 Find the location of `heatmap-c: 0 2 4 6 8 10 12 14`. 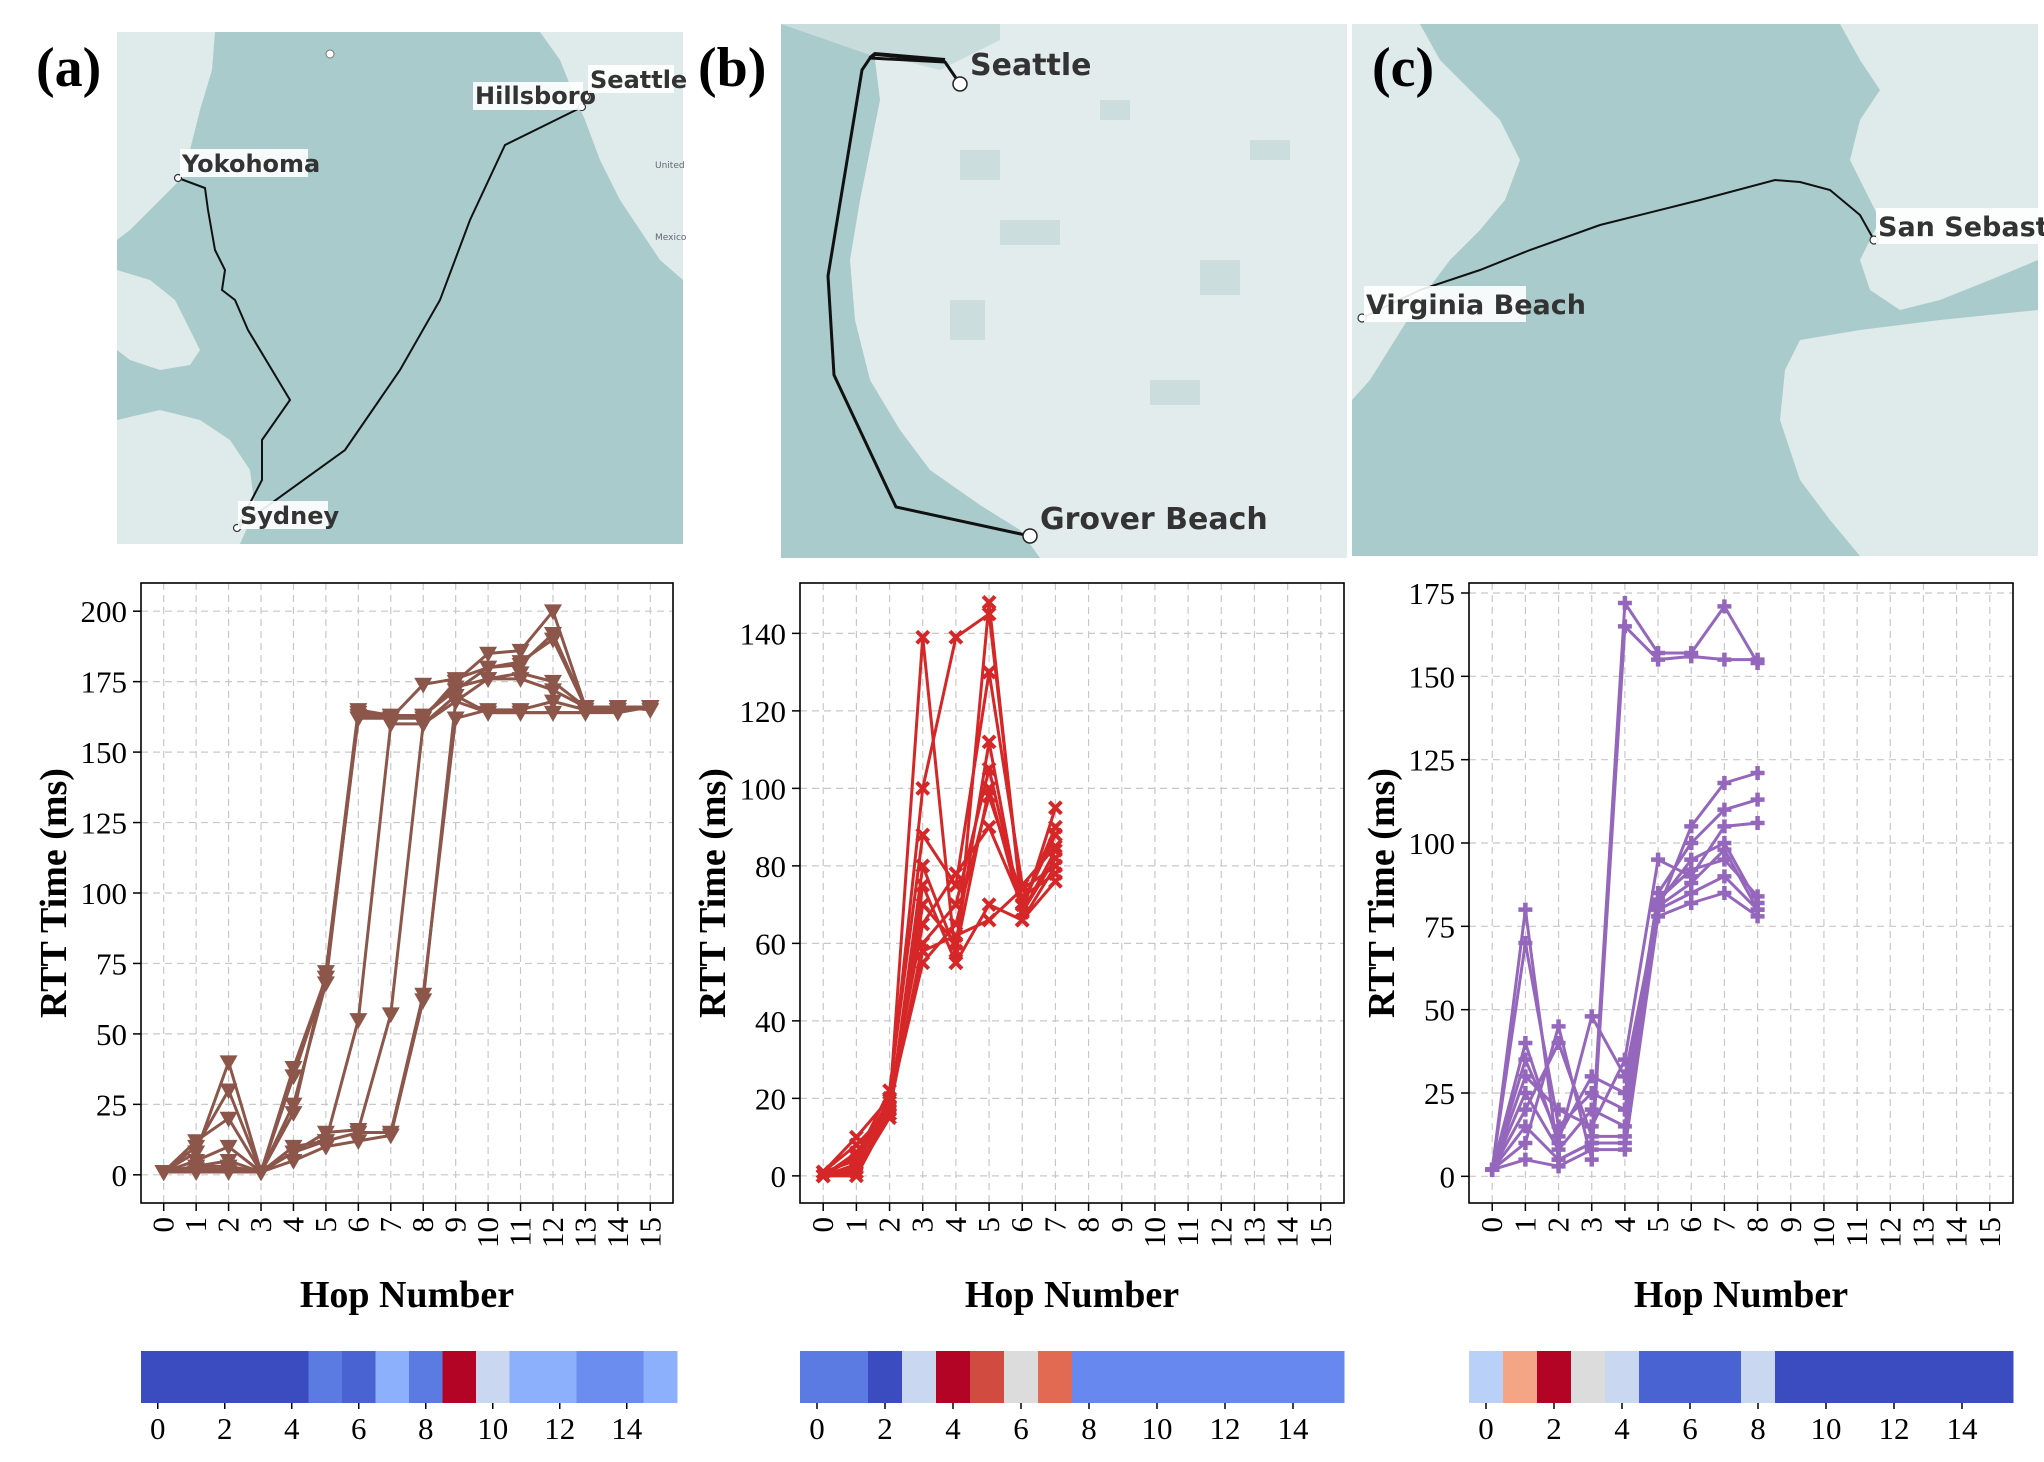

heatmap-c: 0 2 4 6 8 10 12 14 is located at coordinates (1741, 1398).